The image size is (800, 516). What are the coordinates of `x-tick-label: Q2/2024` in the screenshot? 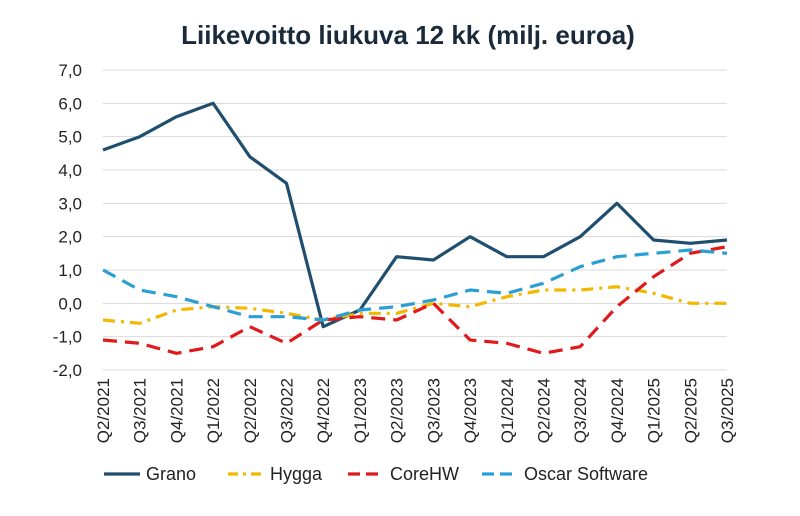 It's located at (543, 410).